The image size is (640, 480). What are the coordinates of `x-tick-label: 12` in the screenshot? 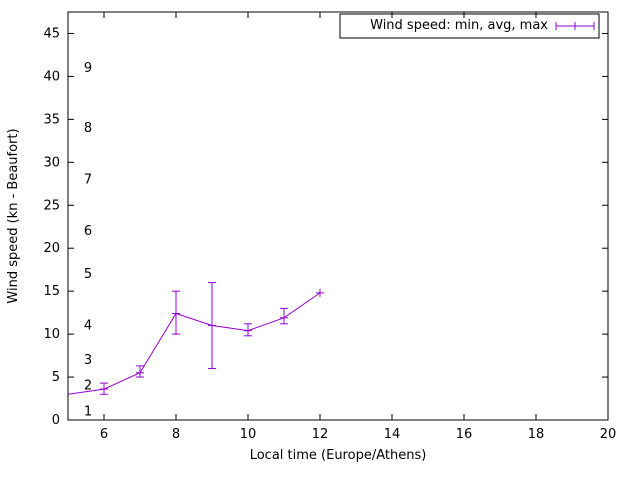 It's located at (320, 434).